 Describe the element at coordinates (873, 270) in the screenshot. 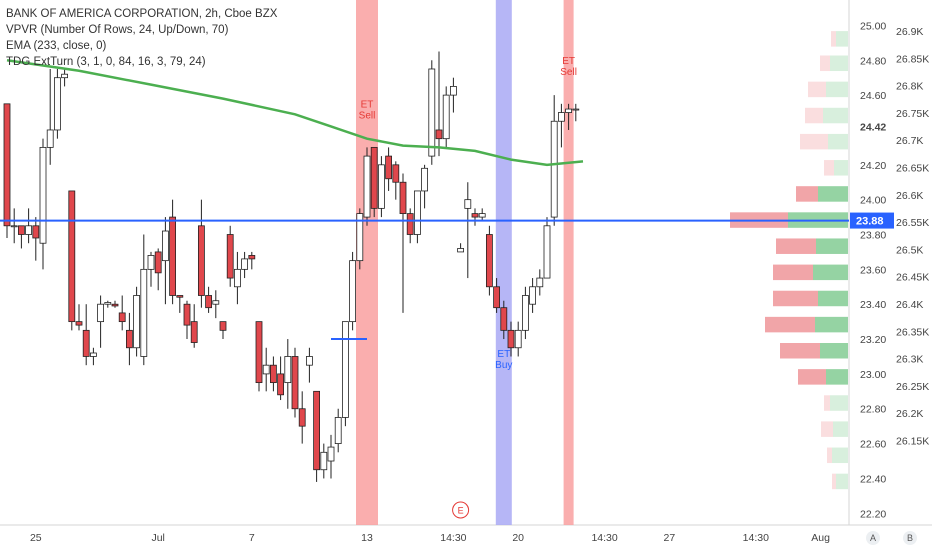

I see `y-tick-label: 23.60` at that location.